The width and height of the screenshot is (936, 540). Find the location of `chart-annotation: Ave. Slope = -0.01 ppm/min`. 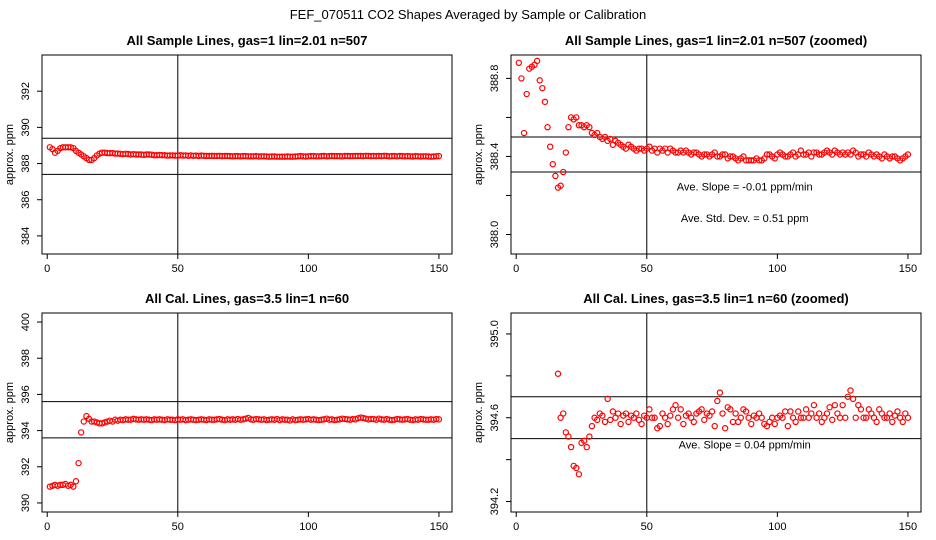

chart-annotation: Ave. Slope = -0.01 ppm/min is located at coordinates (745, 187).